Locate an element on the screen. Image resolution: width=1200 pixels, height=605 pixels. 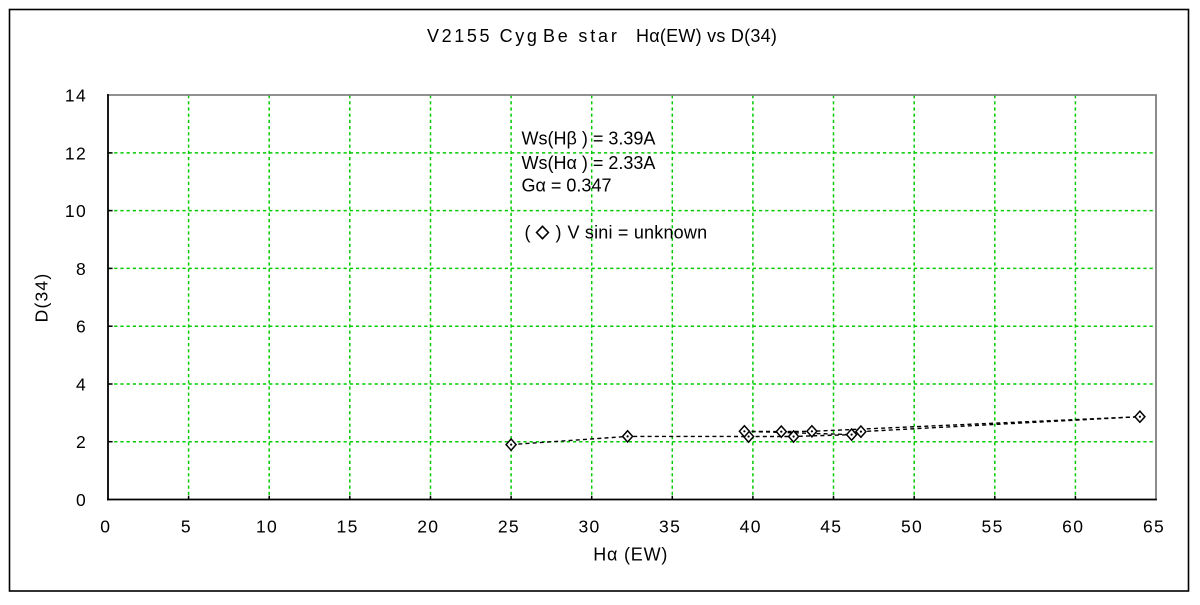
svg-text: Ws(Hα ) = 2.33A is located at coordinates (589, 163).